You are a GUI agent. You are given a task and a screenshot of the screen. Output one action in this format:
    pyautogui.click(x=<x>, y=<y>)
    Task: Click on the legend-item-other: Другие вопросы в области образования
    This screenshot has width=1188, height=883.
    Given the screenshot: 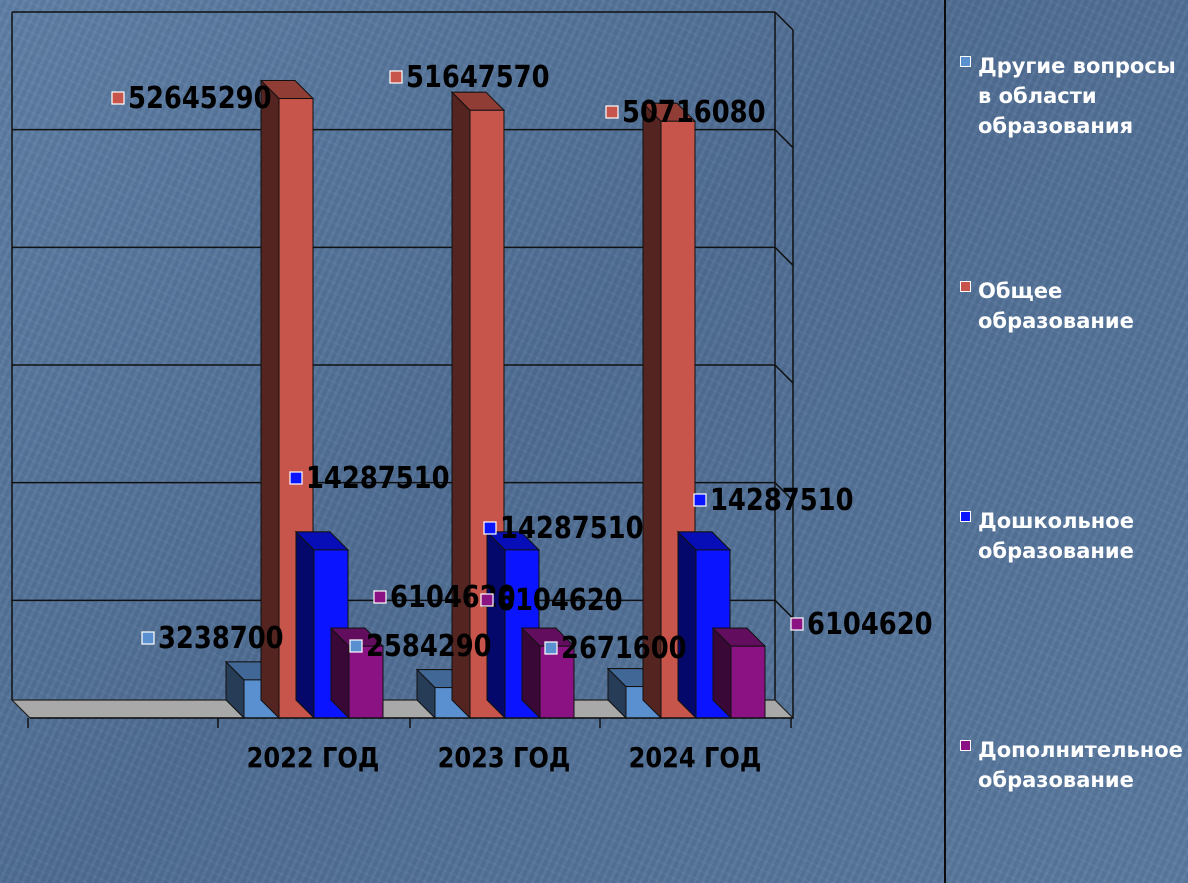 What is the action you would take?
    pyautogui.click(x=1074, y=96)
    